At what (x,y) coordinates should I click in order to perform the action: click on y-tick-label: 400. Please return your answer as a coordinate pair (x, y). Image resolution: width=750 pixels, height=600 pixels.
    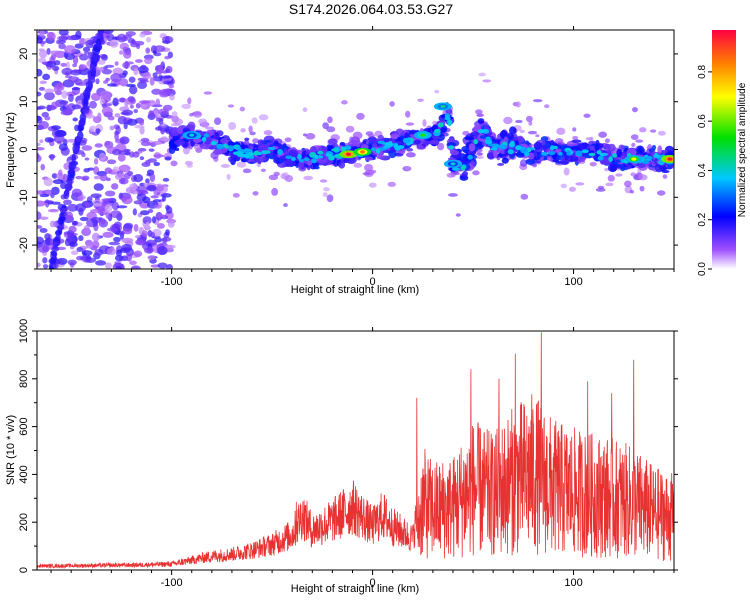
    Looking at the image, I should click on (24, 474).